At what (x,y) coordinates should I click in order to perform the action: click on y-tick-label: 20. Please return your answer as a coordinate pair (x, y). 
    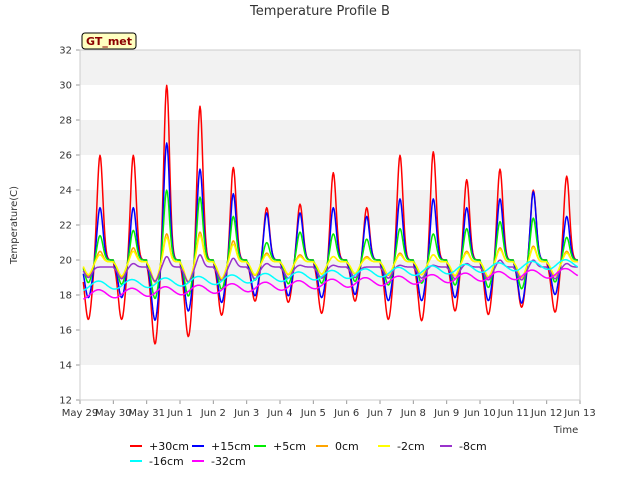
    Looking at the image, I should click on (65, 261).